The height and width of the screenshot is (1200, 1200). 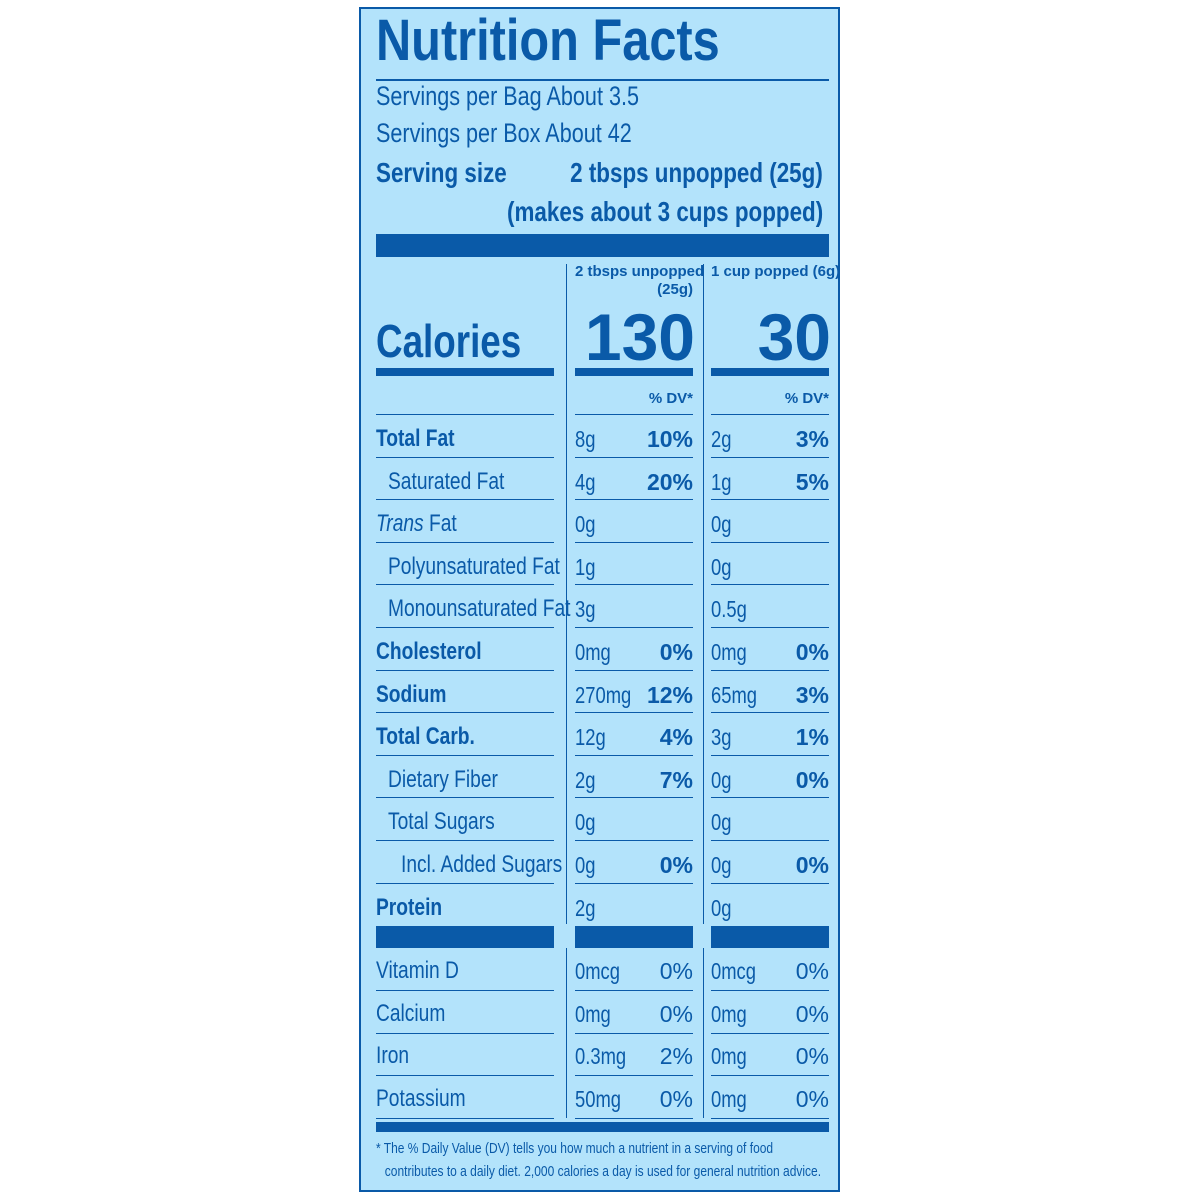 What do you see at coordinates (670, 398) in the screenshot?
I see `dv-header-col1: % DV*` at bounding box center [670, 398].